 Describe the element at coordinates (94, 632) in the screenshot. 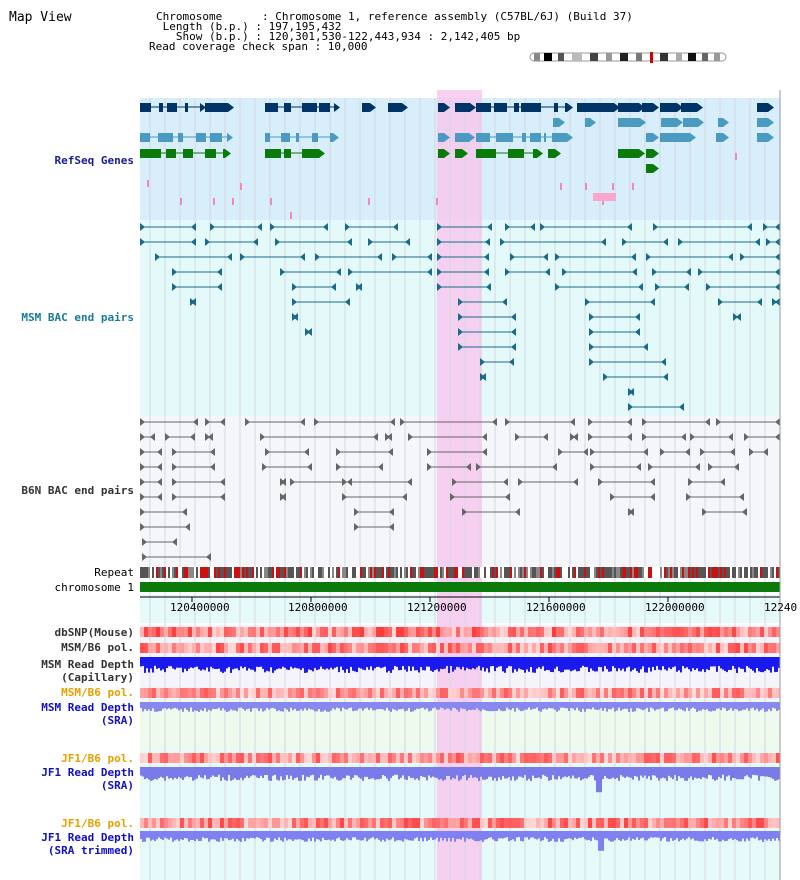

I see `track-label-dbsnp: dbSNP(Mouse)` at that location.